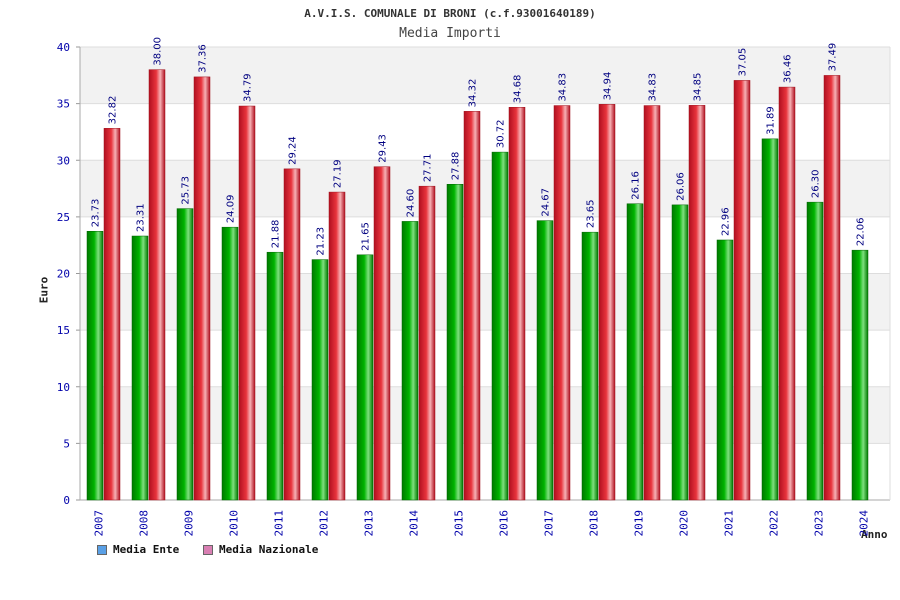 This screenshot has height=600, width=900. I want to click on x-axis-label: Anno, so click(874, 534).